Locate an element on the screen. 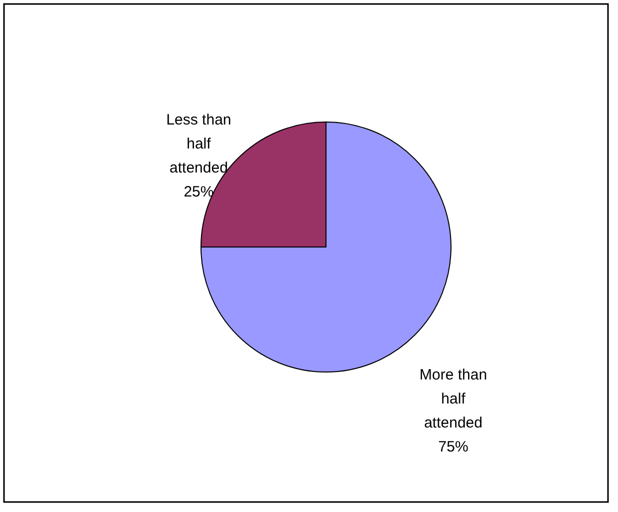 Image resolution: width=618 pixels, height=512 pixels. data-label: 75% is located at coordinates (453, 447).